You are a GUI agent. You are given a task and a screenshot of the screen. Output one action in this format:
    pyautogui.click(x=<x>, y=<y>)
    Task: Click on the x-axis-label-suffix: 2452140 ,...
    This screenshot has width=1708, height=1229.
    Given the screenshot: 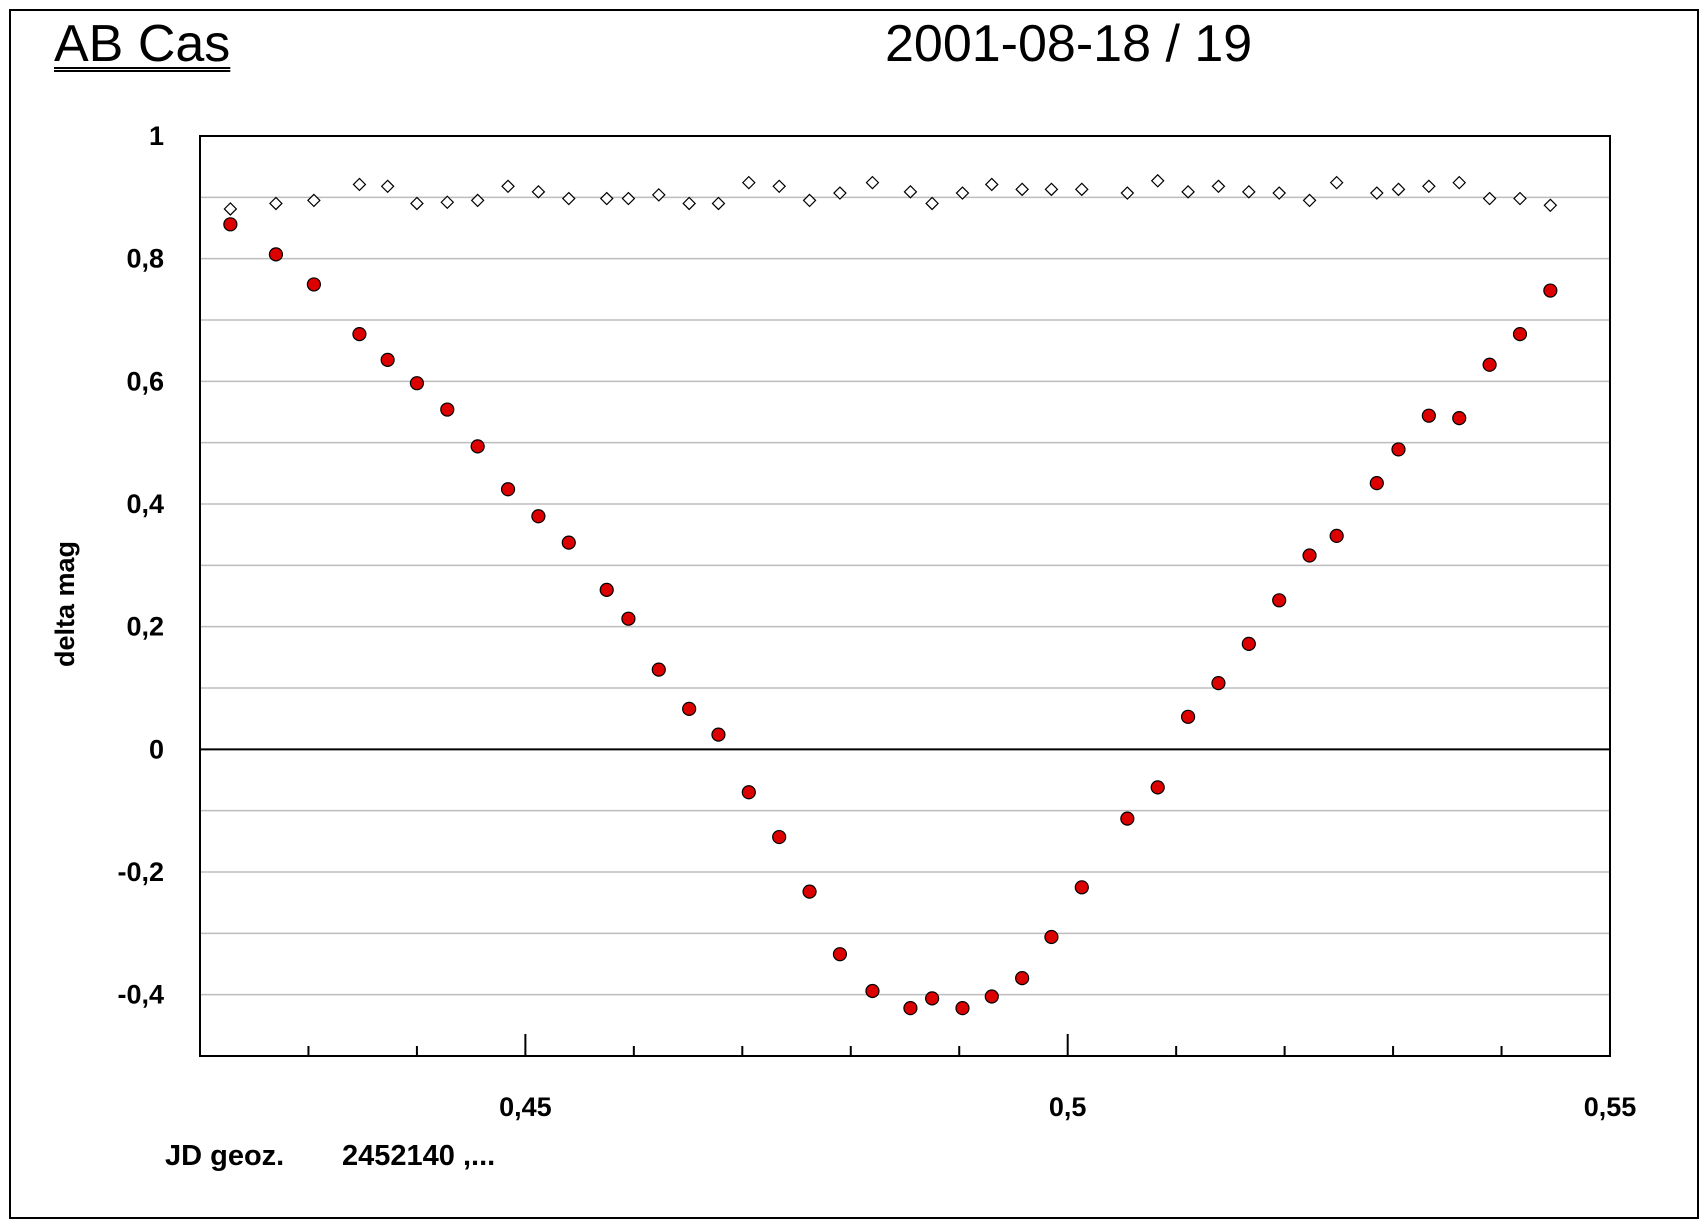 What is the action you would take?
    pyautogui.click(x=419, y=1156)
    